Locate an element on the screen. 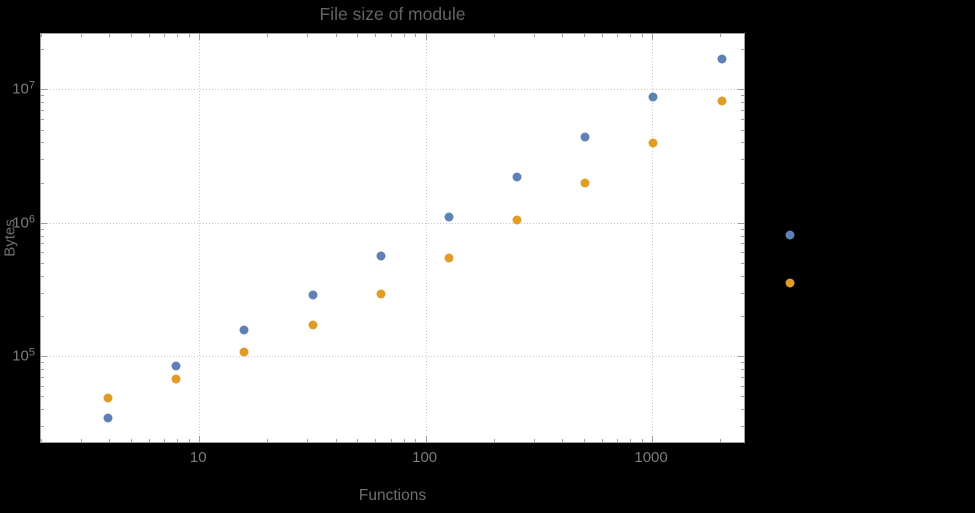 This screenshot has height=513, width=975. plot-title: File size of module is located at coordinates (392, 14).